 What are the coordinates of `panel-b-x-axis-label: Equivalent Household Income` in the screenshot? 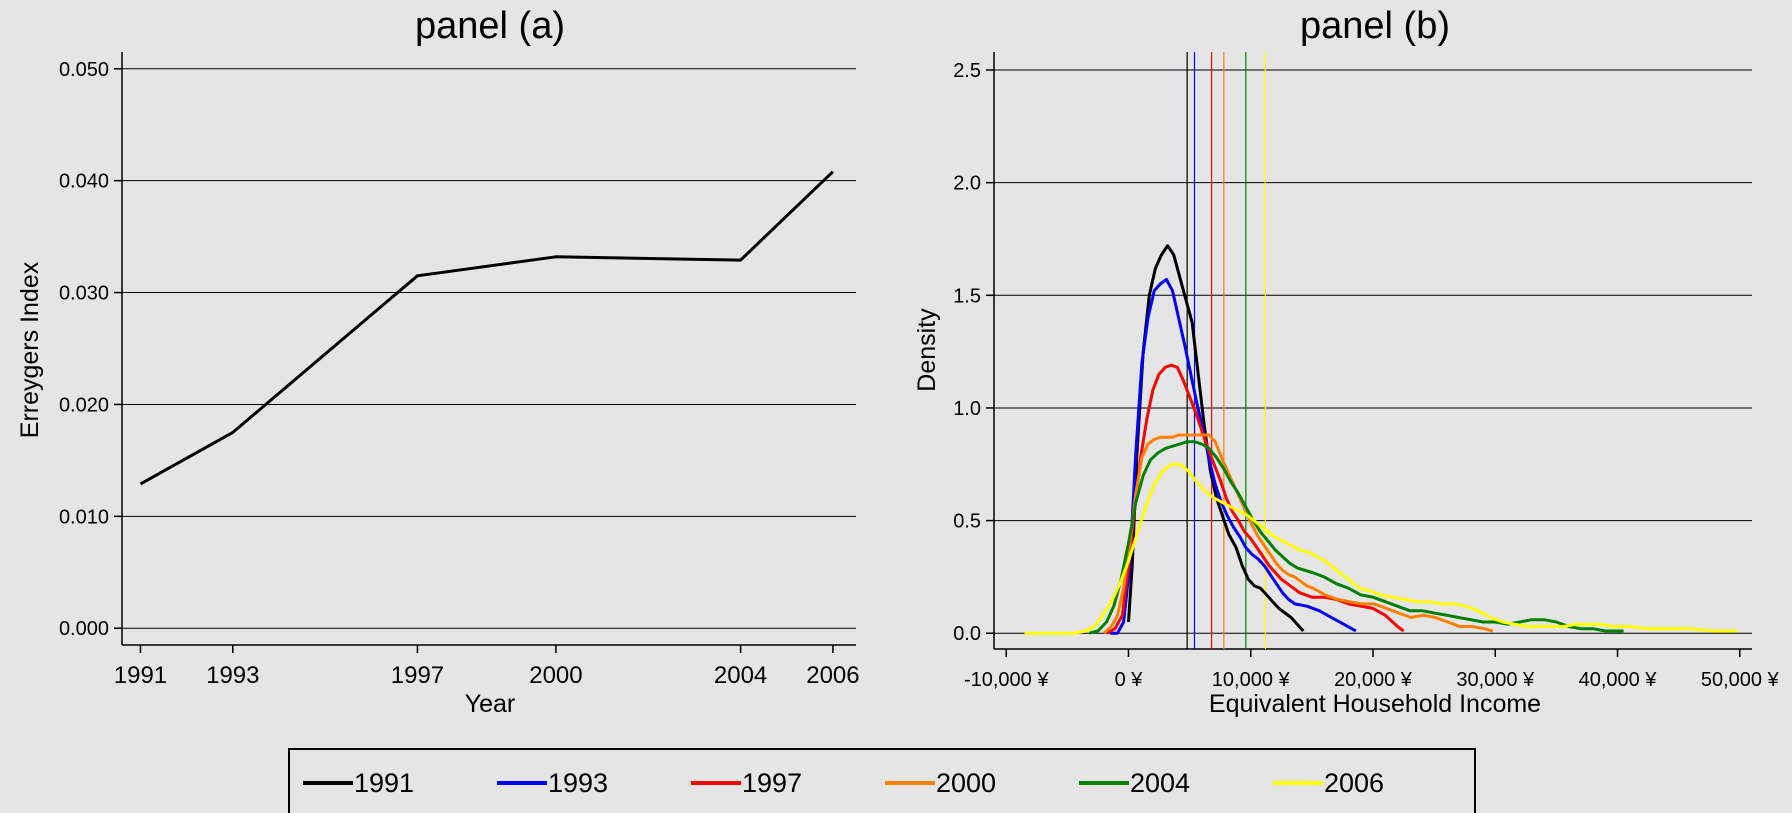 It's located at (1375, 704).